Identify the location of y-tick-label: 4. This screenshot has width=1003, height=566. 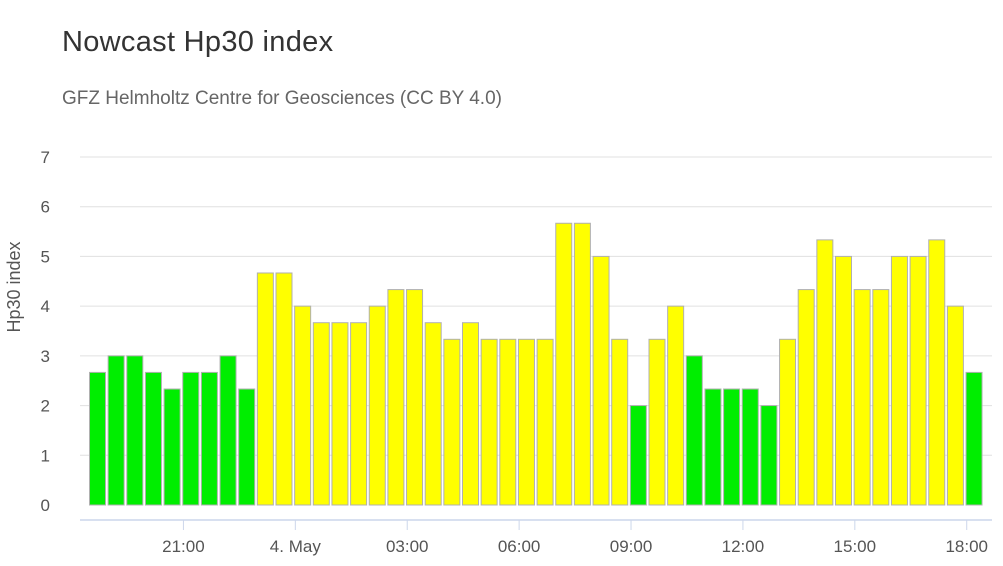
(45, 306).